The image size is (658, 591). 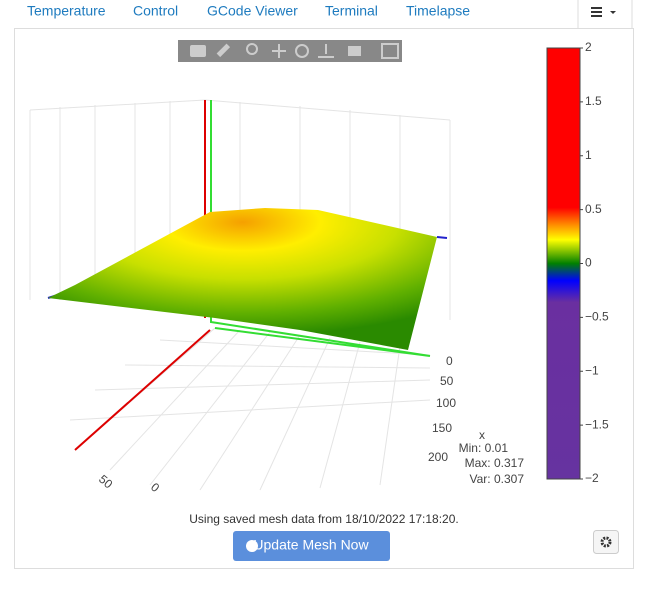 What do you see at coordinates (155, 11) in the screenshot?
I see `tab: Control` at bounding box center [155, 11].